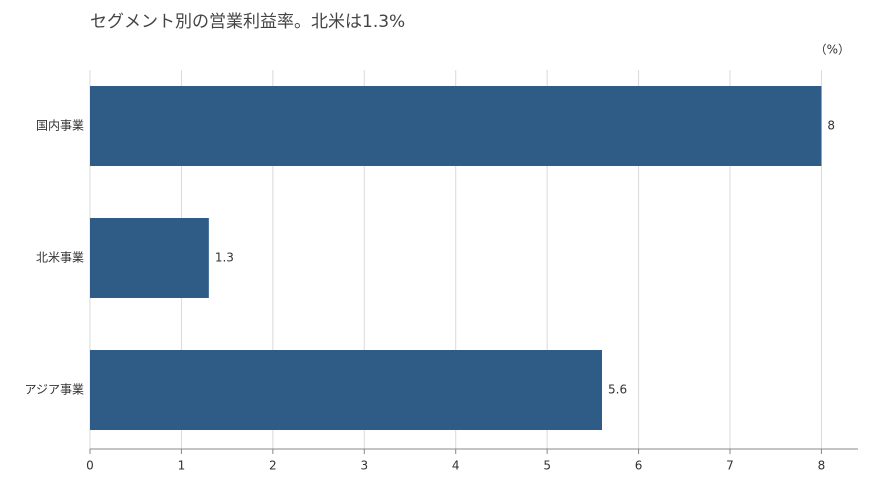 Image resolution: width=870 pixels, height=484 pixels. What do you see at coordinates (54, 390) in the screenshot?
I see `y-tick-label: アジア事業` at bounding box center [54, 390].